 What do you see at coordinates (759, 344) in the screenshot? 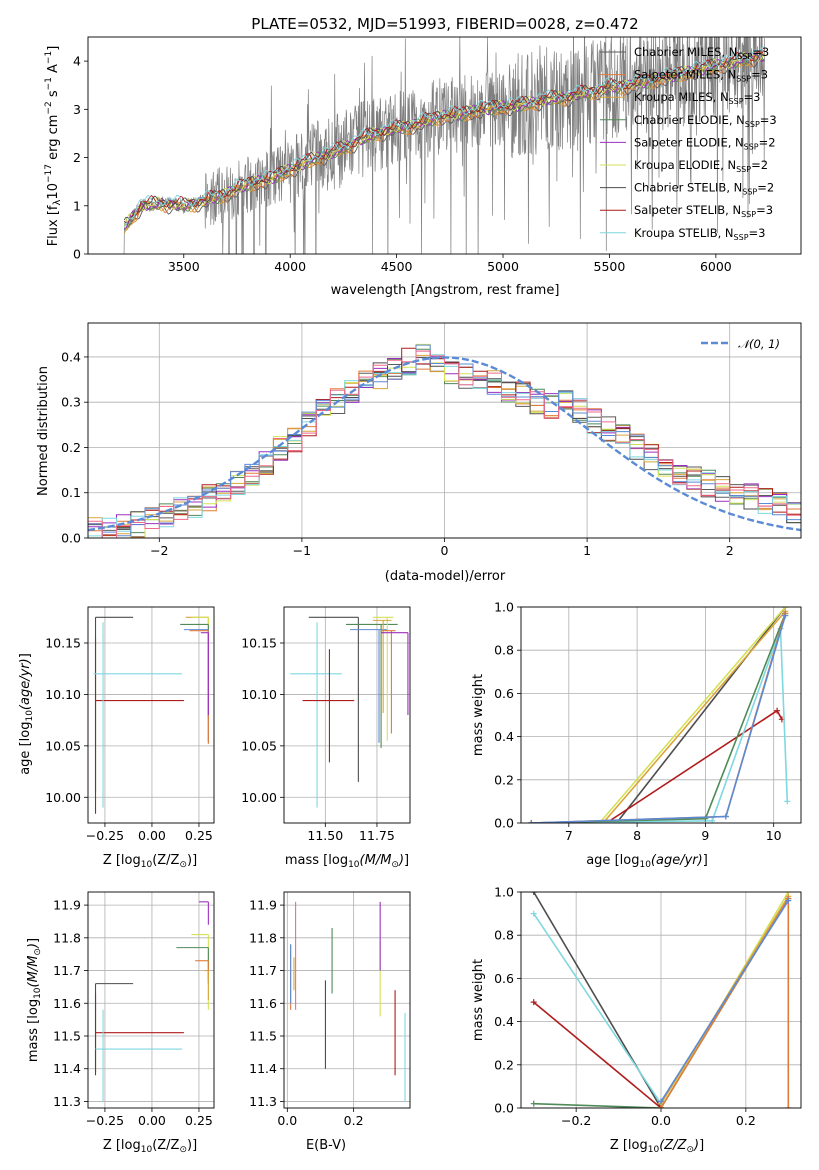
I see `legend-label: 𝒩(0, 1)` at bounding box center [759, 344].